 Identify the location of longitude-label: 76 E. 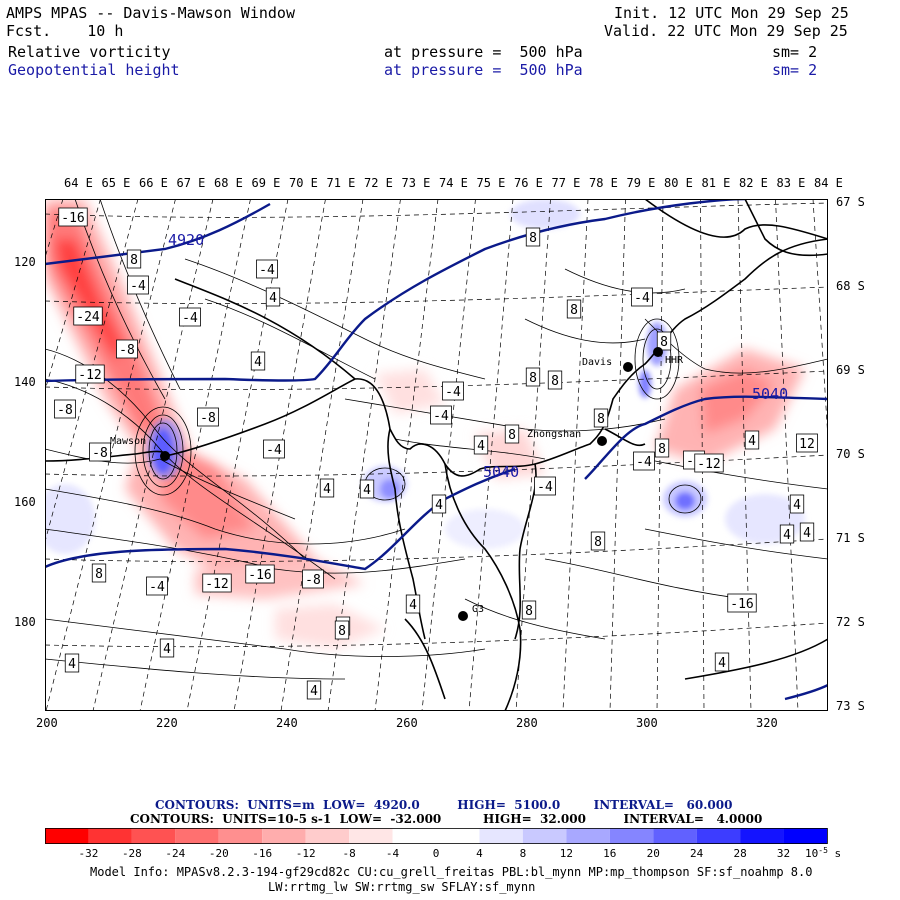
(528, 183).